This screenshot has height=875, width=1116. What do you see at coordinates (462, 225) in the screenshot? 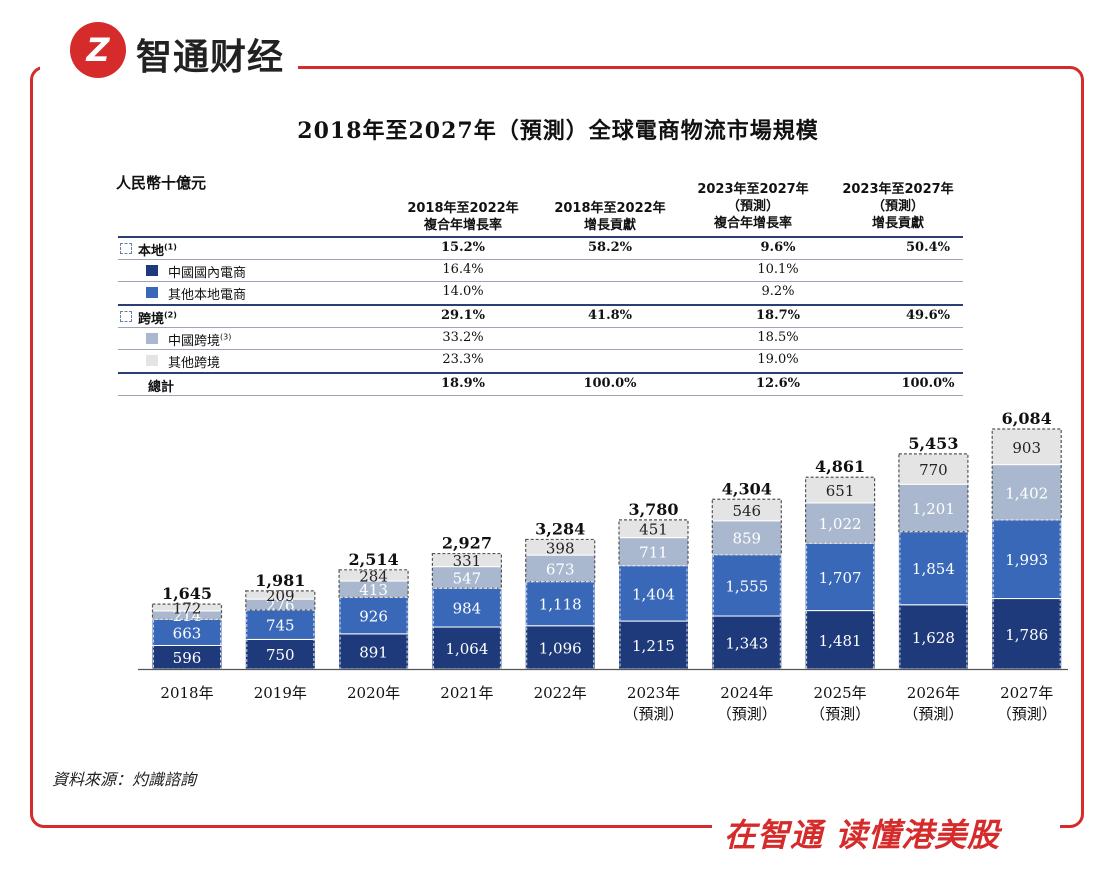
I see `col-header-1-line-2: 複合年增長率` at bounding box center [462, 225].